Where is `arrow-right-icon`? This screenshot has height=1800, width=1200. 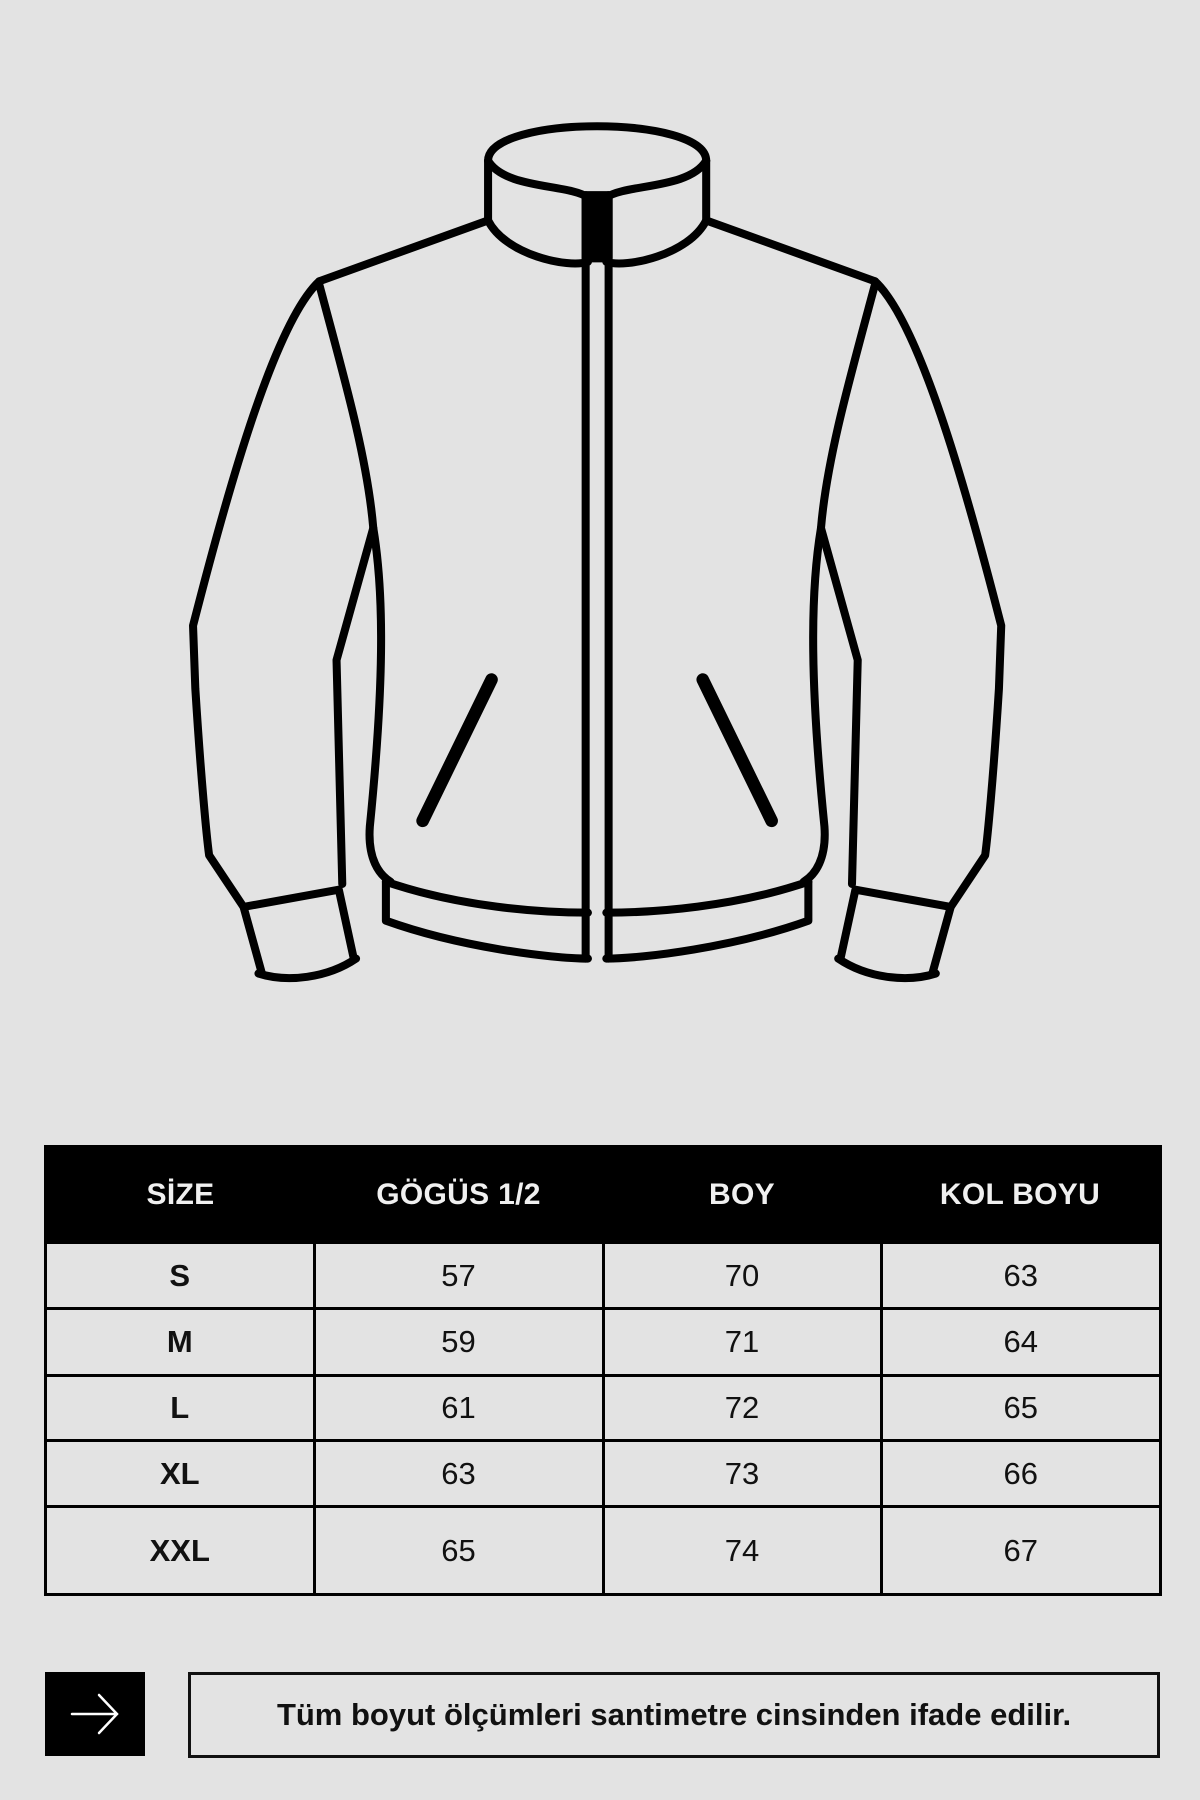 arrow-right-icon is located at coordinates (94, 1714).